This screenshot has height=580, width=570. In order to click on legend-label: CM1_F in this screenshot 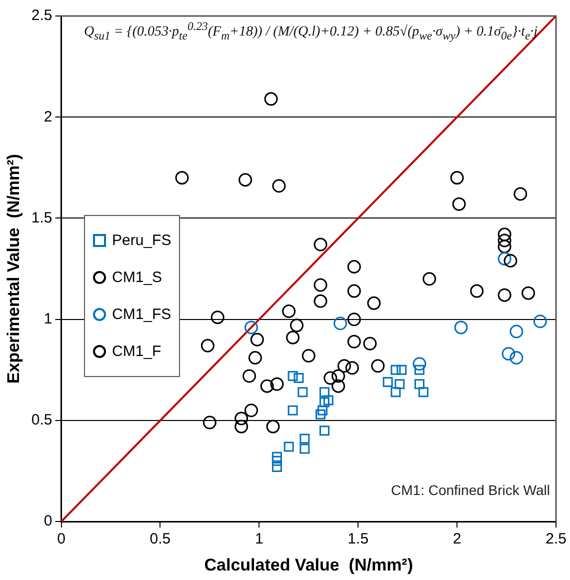, I will do `click(137, 351)`.